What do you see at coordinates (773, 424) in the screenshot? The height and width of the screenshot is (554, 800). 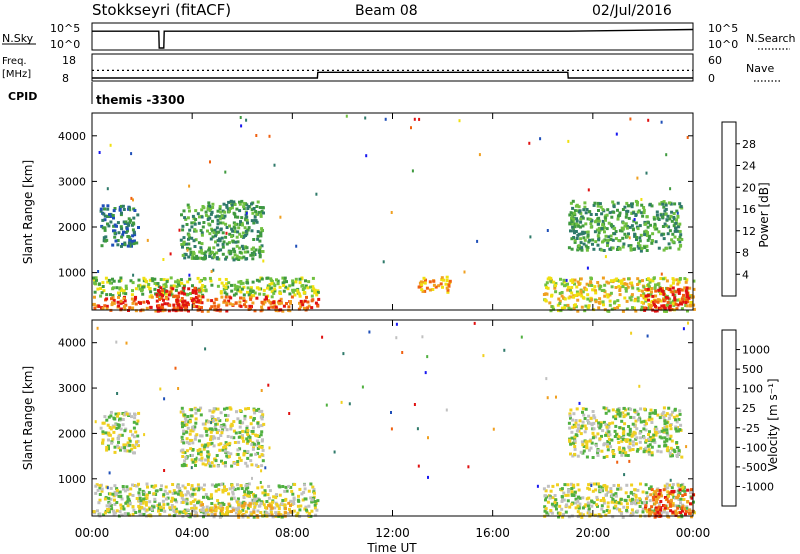 I see `velocity-colorbar-label: Velocity [m s⁻¹]` at bounding box center [773, 424].